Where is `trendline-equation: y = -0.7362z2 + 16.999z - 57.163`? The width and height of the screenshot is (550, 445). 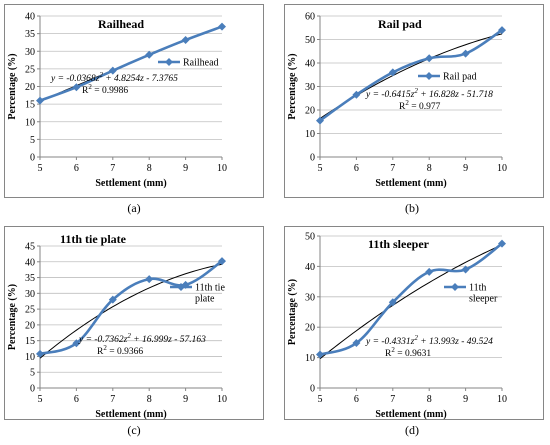
trendline-equation: y = -0.7362z2 + 16.999z - 57.163 is located at coordinates (142, 338).